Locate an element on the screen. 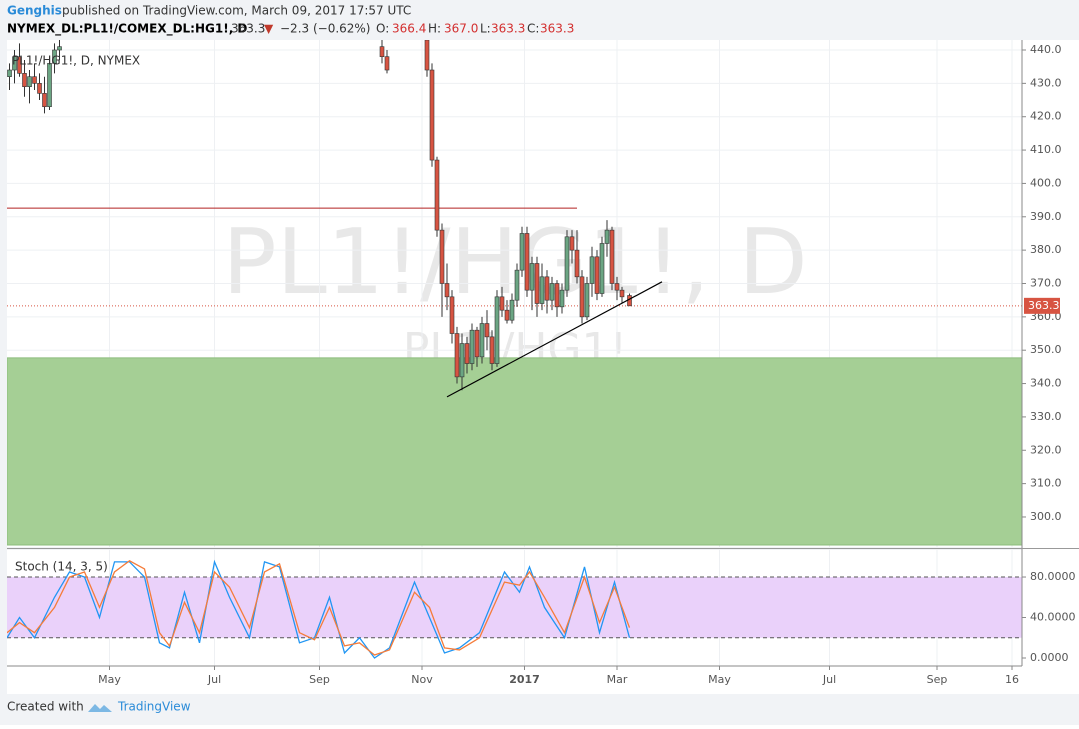 The width and height of the screenshot is (1079, 729). y-tick-label: 340.0 is located at coordinates (1046, 383).